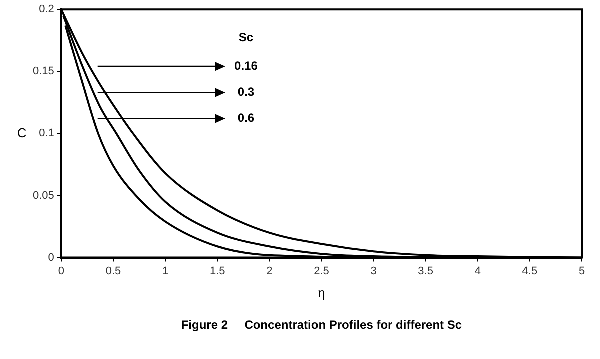 This screenshot has width=600, height=359. What do you see at coordinates (246, 92) in the screenshot?
I see `legend-label: 0.3` at bounding box center [246, 92].